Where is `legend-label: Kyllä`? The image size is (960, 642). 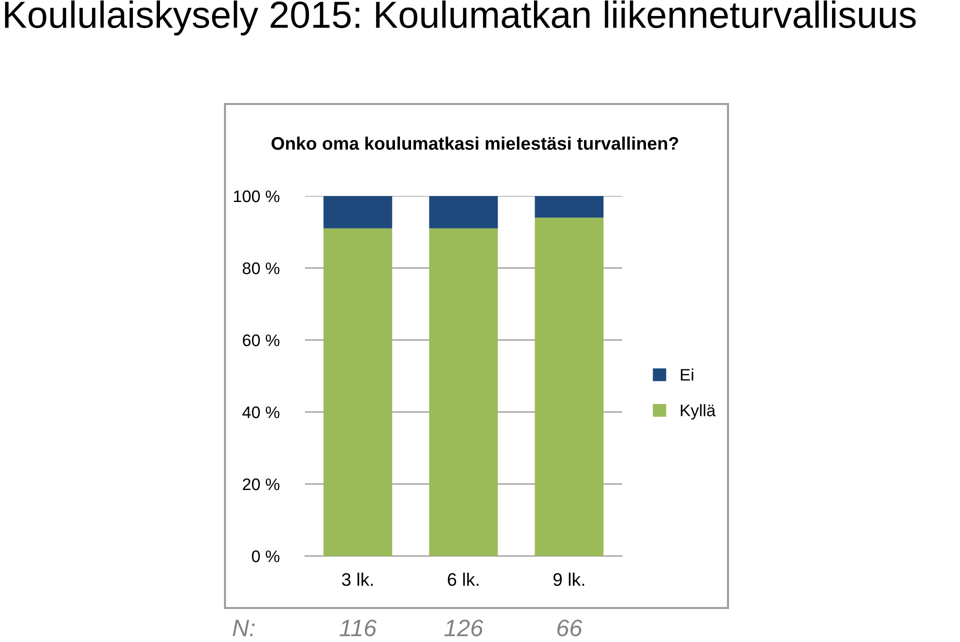
legend-label: Kyllä is located at coordinates (698, 412).